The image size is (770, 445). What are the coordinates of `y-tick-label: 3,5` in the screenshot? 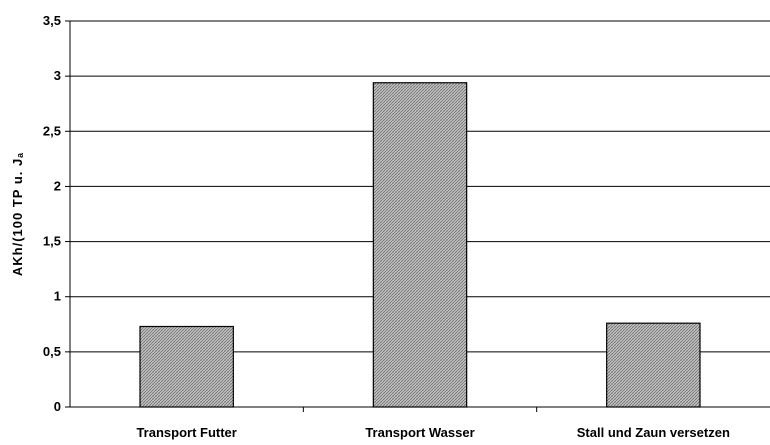 It's located at (52, 20).